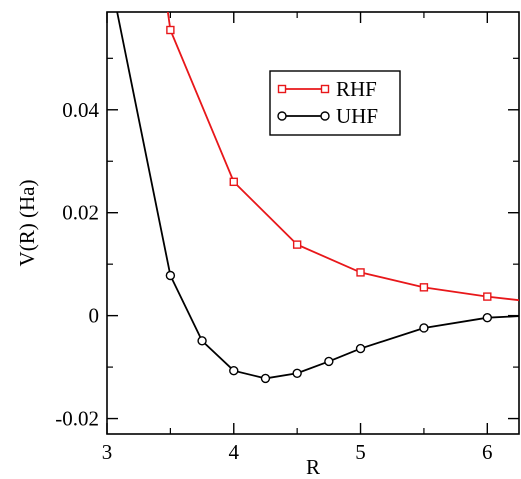 This screenshot has width=521, height=479. What do you see at coordinates (313, 467) in the screenshot?
I see `x-axis-label: R` at bounding box center [313, 467].